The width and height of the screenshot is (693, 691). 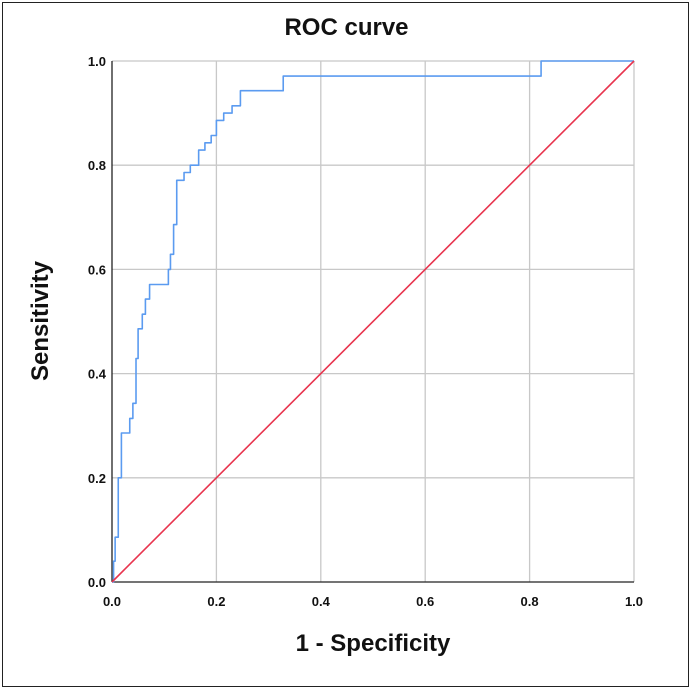 I want to click on x-tick-label: 0.0, so click(x=112, y=601).